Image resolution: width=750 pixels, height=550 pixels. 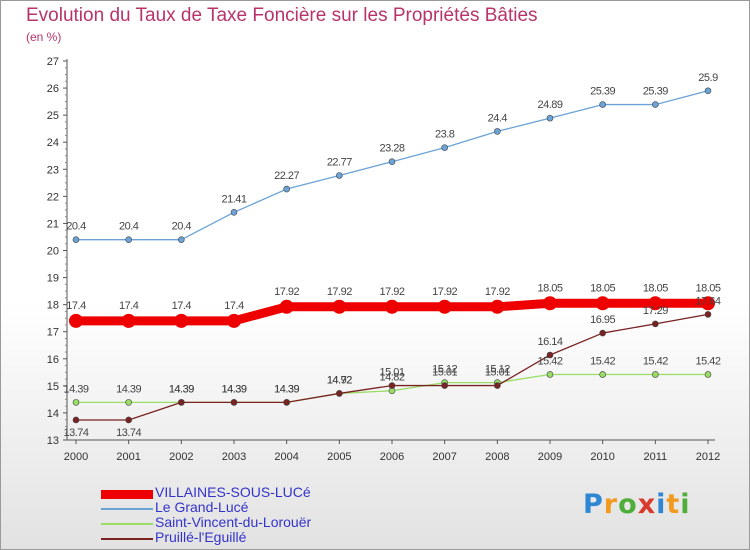 I want to click on data-label: 24.89, so click(x=549, y=105).